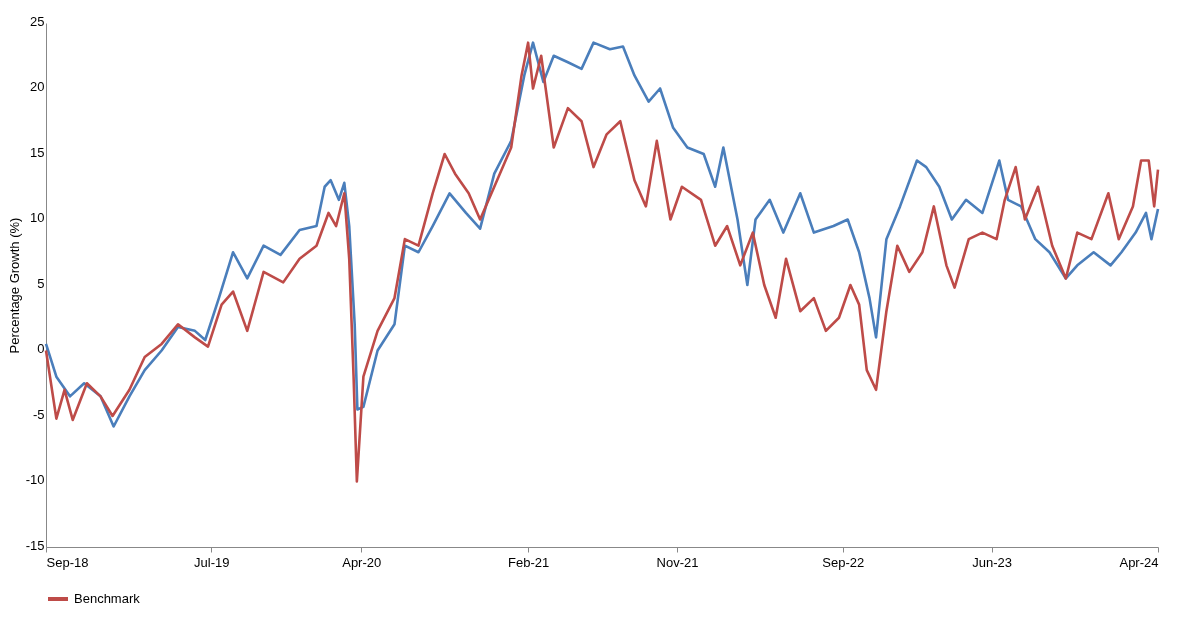  I want to click on x-tick-label: Sep-18, so click(67, 562).